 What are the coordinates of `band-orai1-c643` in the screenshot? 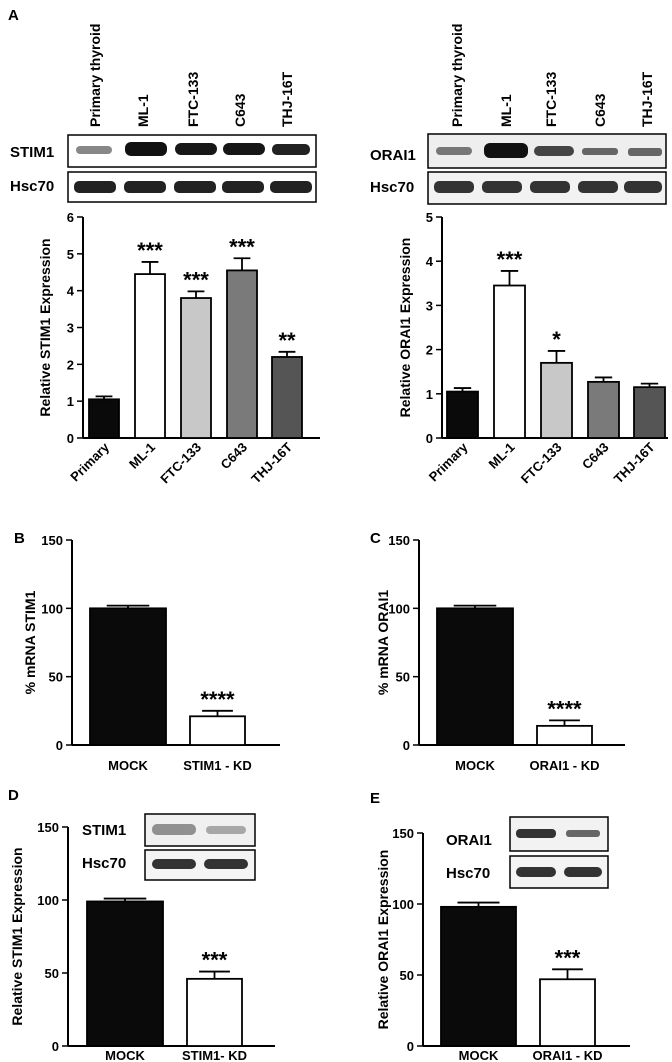 It's located at (600, 151).